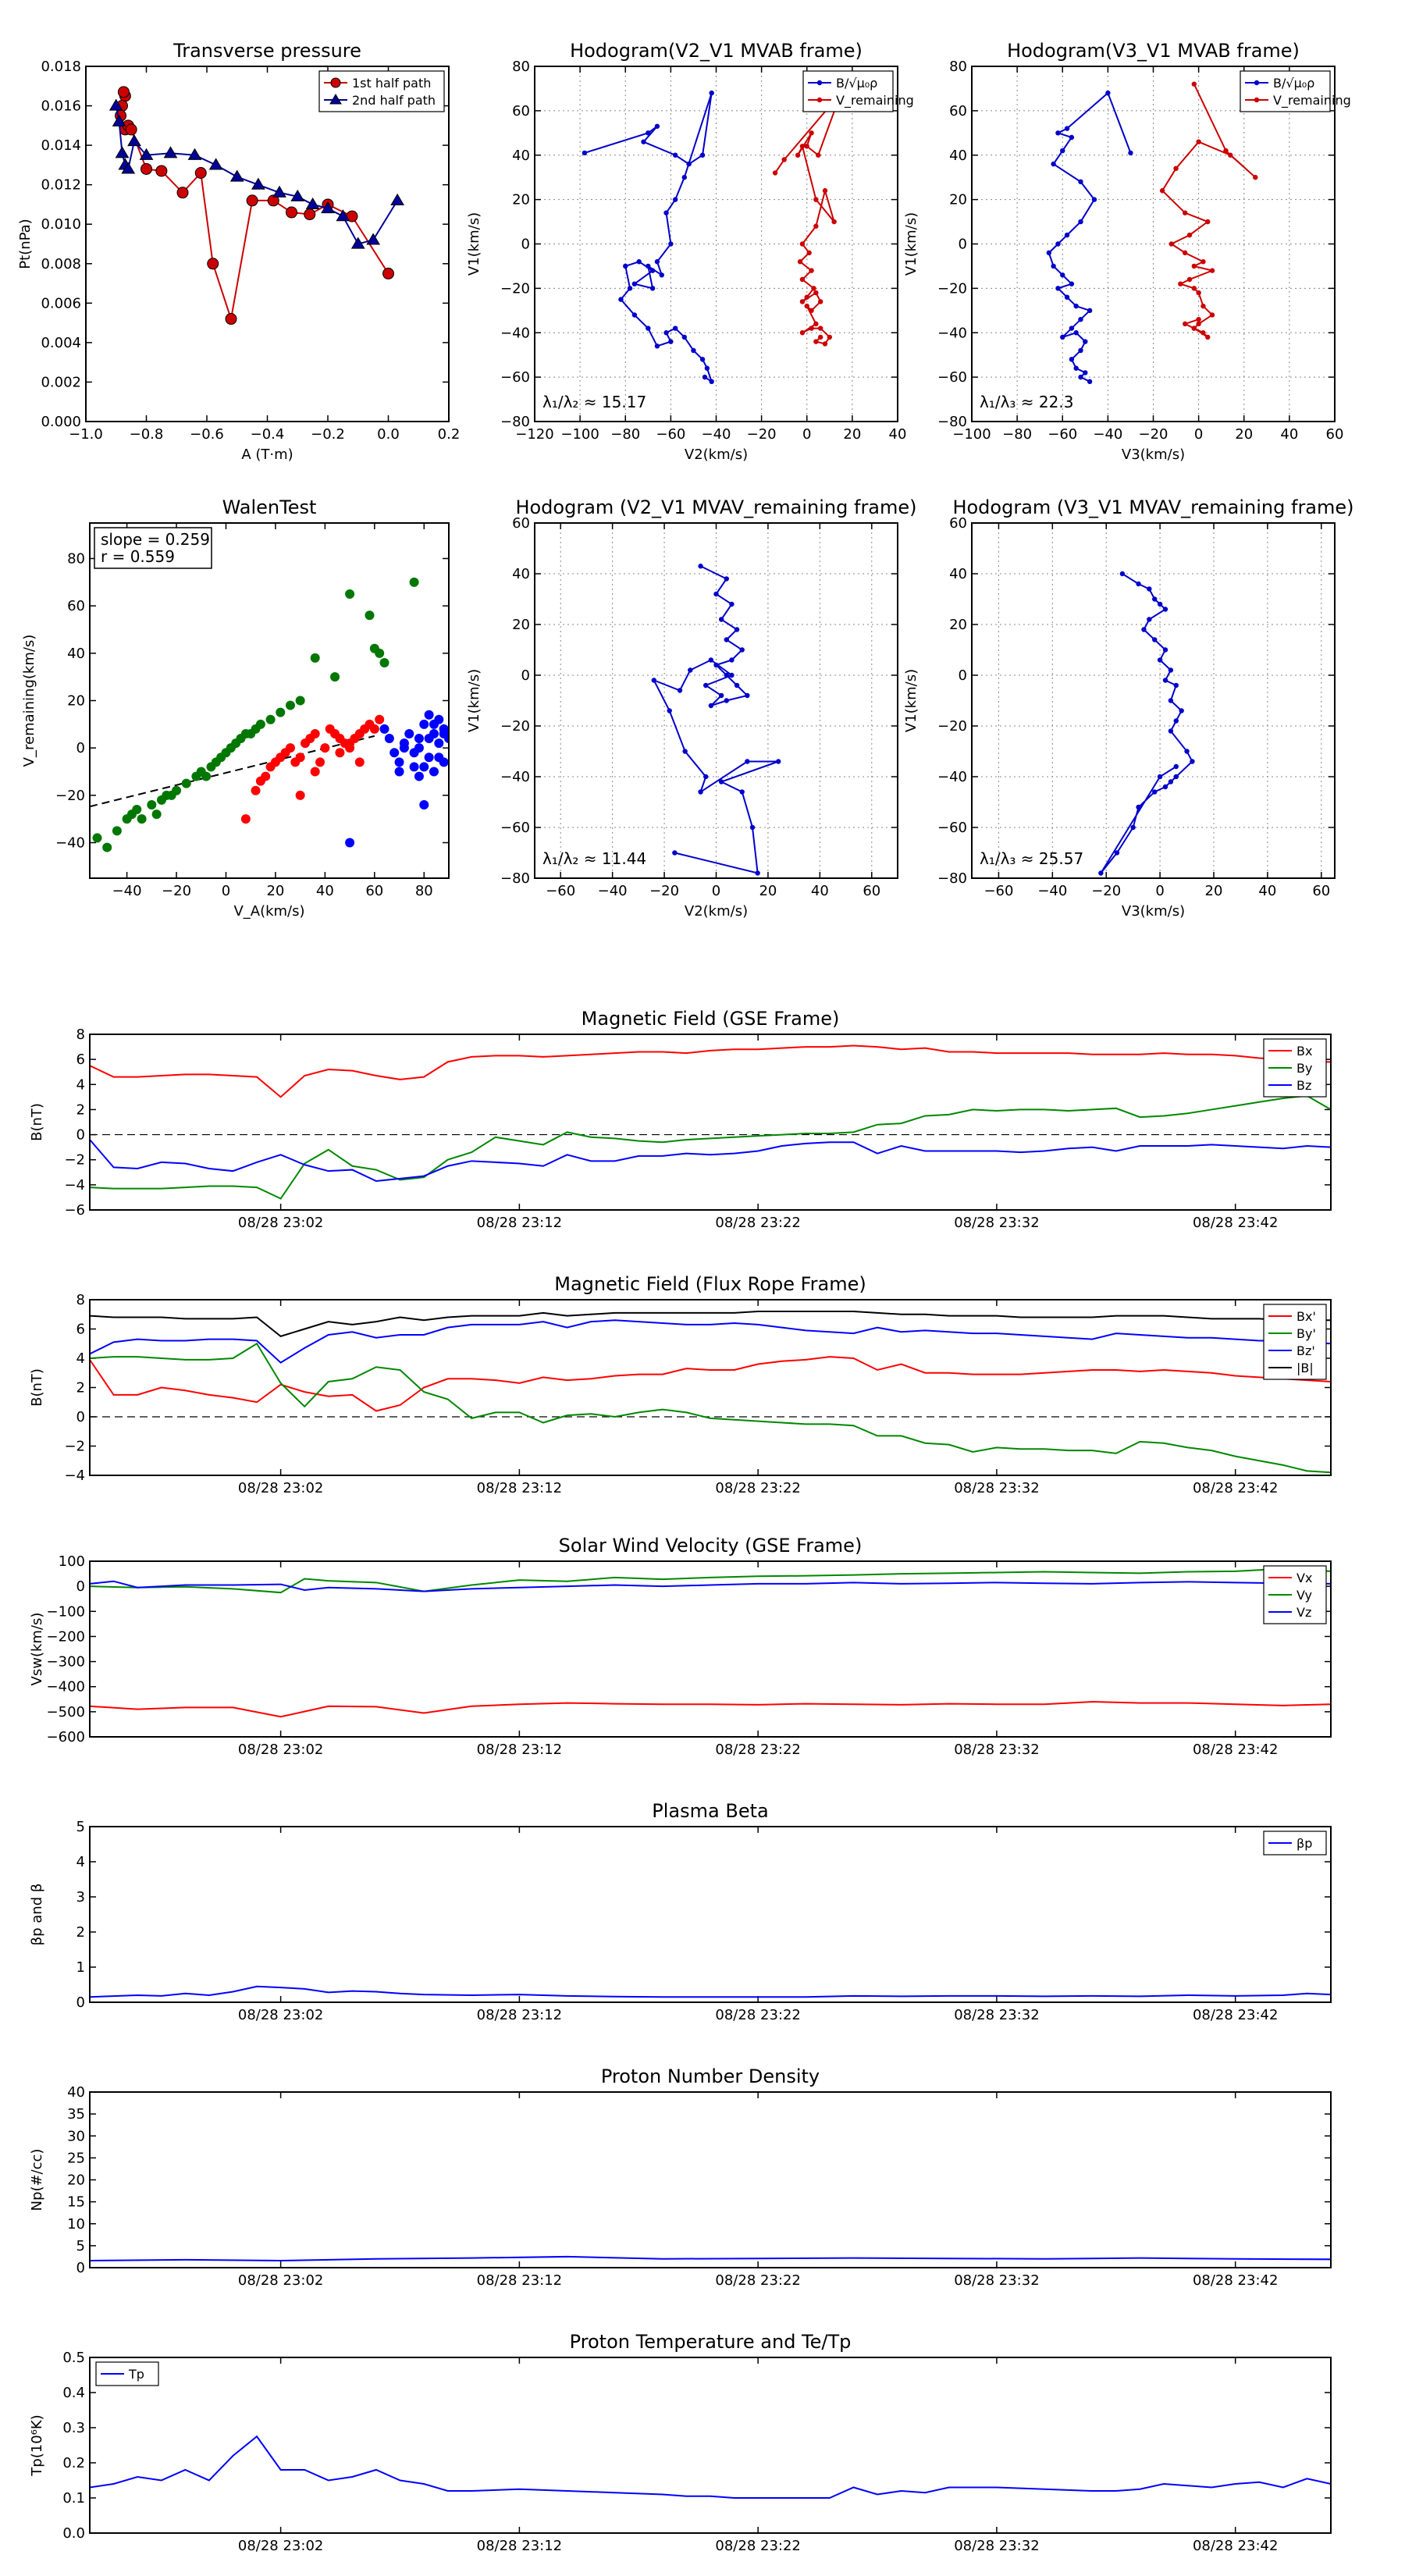 The height and width of the screenshot is (2576, 1405). What do you see at coordinates (61, 185) in the screenshot?
I see `y-tick-label: 0.012` at bounding box center [61, 185].